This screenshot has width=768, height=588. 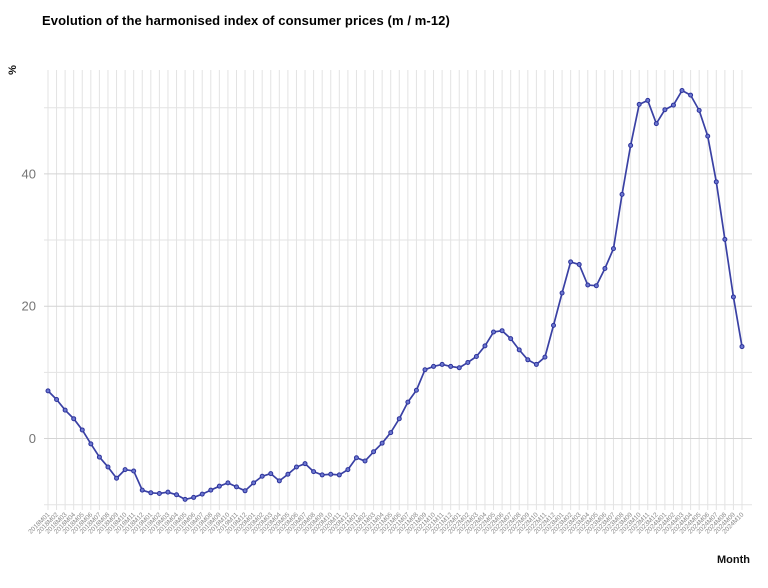 What do you see at coordinates (12, 70) in the screenshot?
I see `y-axis-unit-label: %` at bounding box center [12, 70].